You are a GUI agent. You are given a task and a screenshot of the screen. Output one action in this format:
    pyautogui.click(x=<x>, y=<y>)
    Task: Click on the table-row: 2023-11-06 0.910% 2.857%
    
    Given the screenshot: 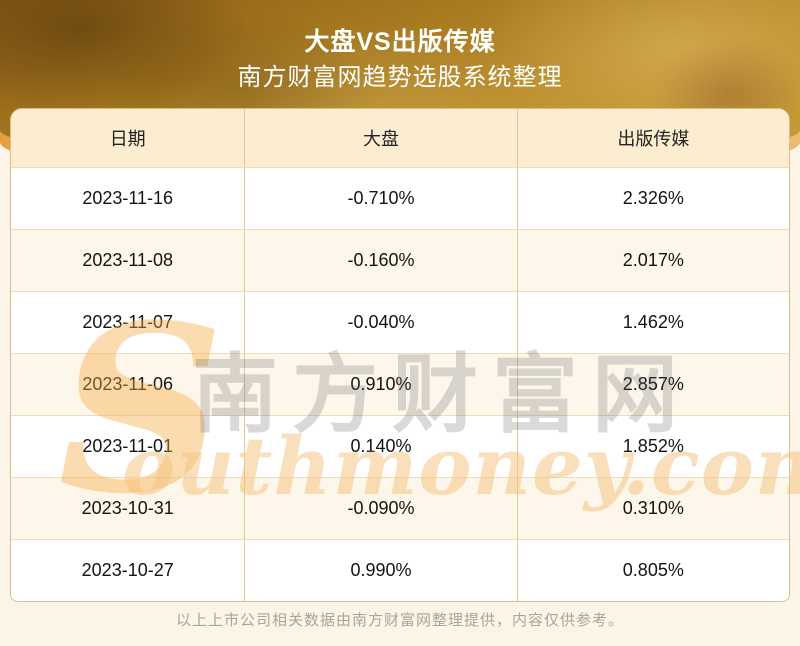 What is the action you would take?
    pyautogui.click(x=400, y=384)
    